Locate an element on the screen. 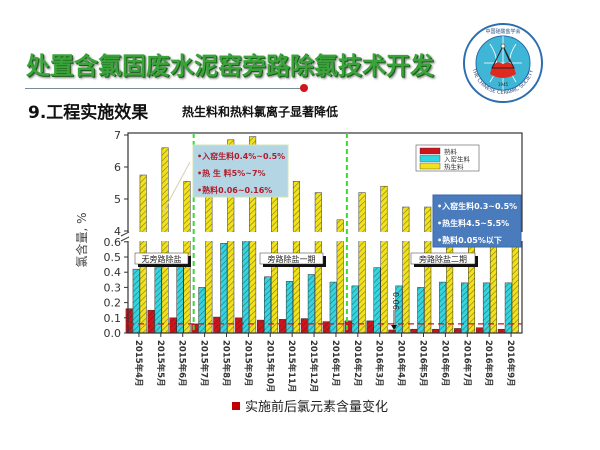 This screenshot has width=600, height=450. callout-line: •熟料0.05%以下 is located at coordinates (469, 240).